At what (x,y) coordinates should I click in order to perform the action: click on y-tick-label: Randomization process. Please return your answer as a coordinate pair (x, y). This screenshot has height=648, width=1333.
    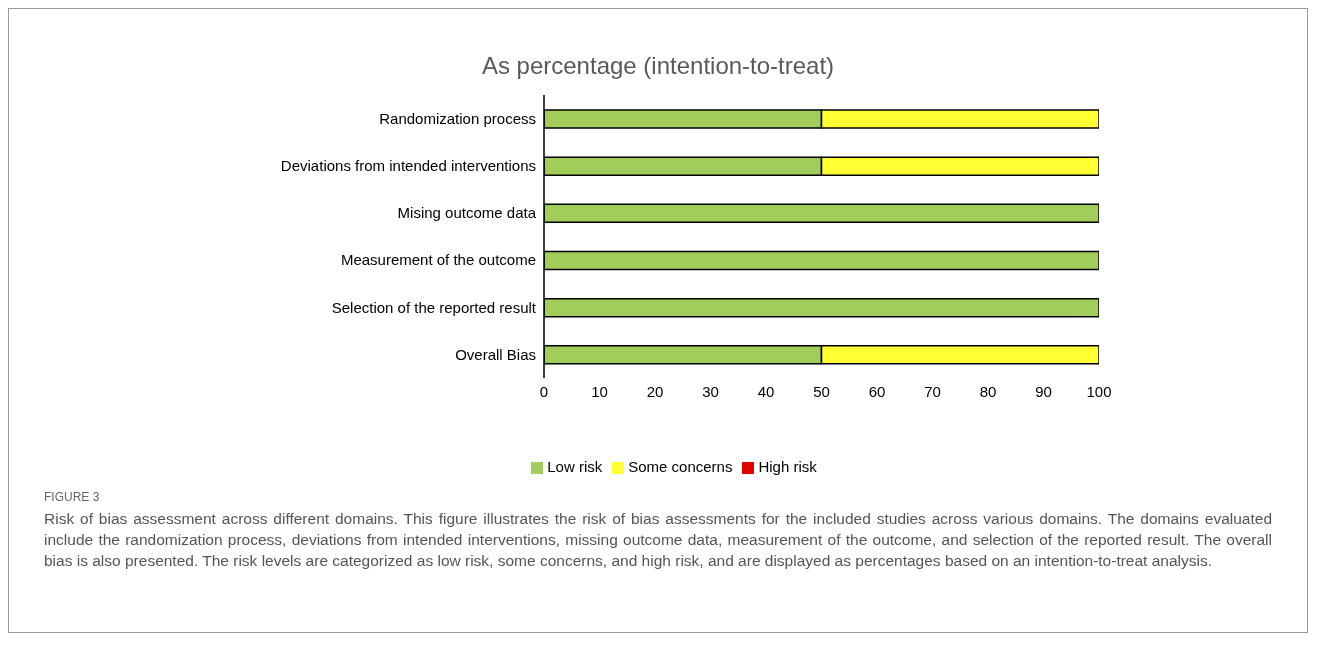
    Looking at the image, I should click on (457, 118).